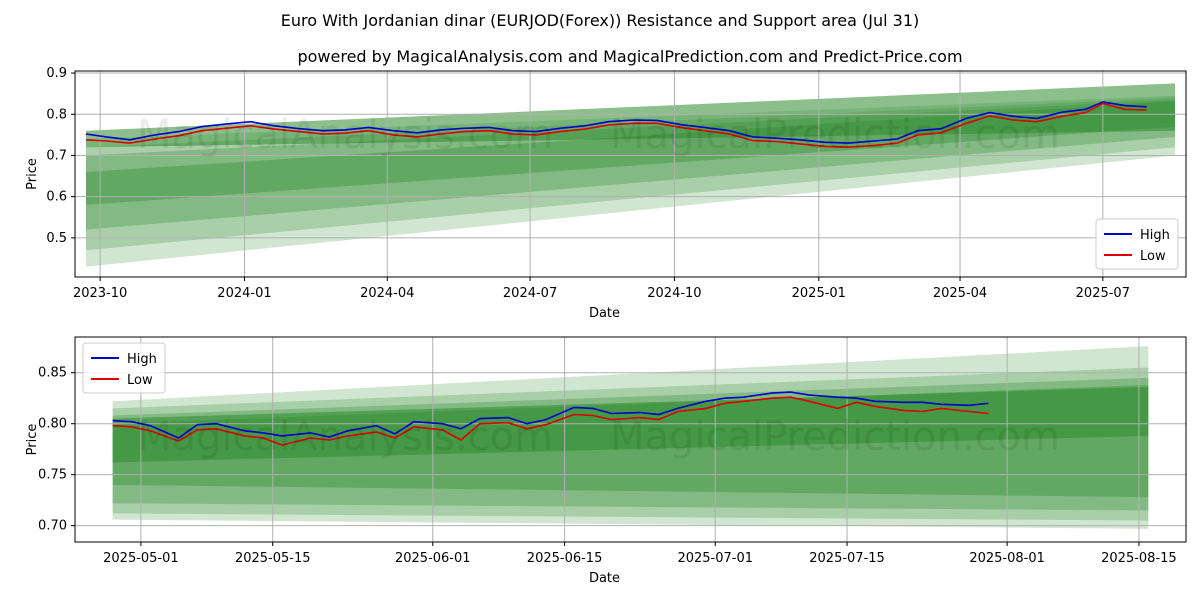 This screenshot has width=1200, height=600. I want to click on x-tick-label: 2025-05-15, so click(273, 558).